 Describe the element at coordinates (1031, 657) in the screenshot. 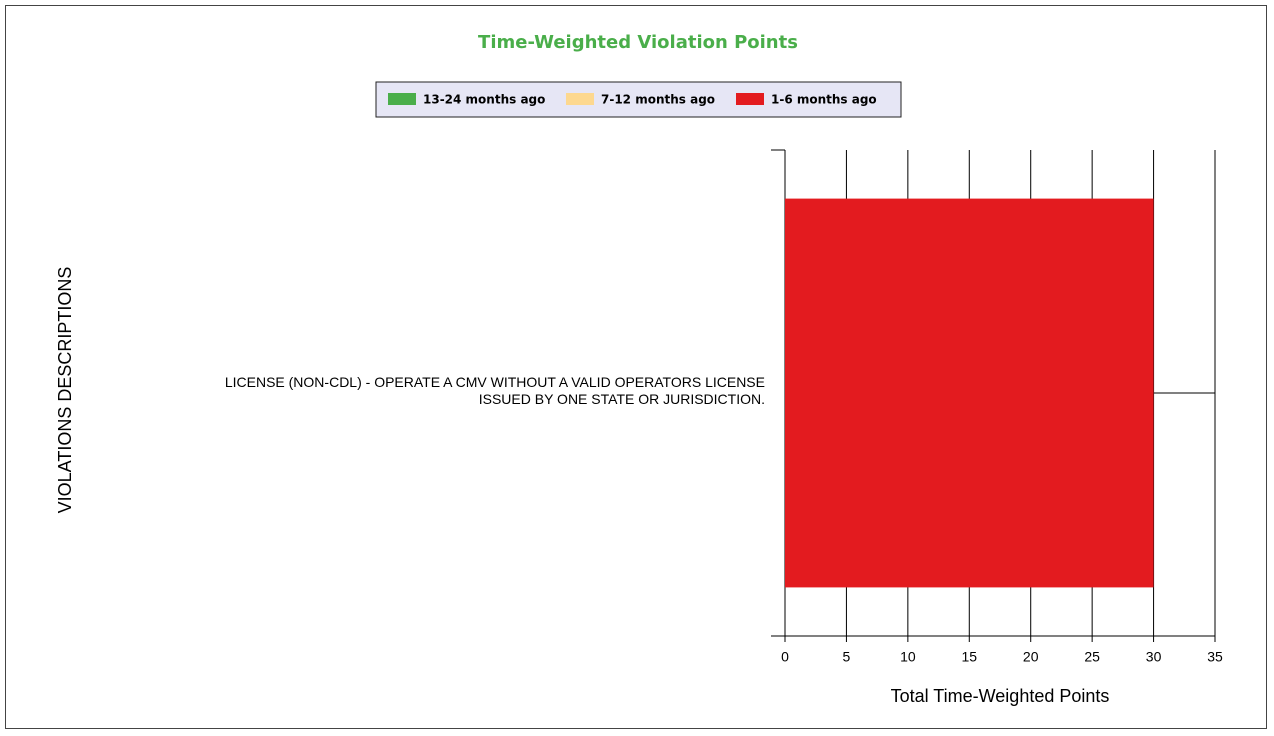

I see `x-tick-label: 20` at that location.